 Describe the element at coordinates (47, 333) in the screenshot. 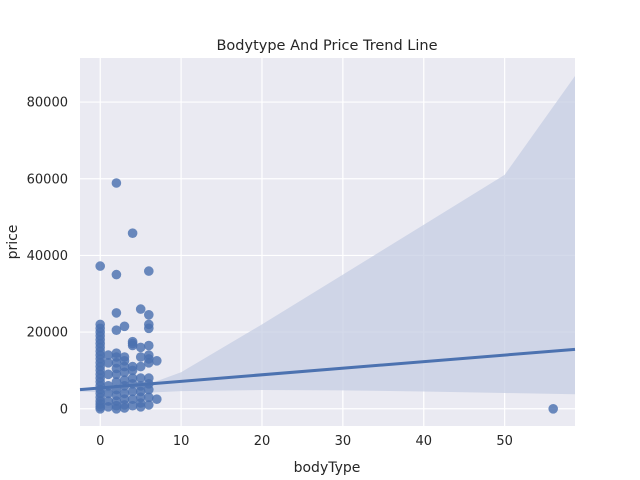

I see `y-tick-label: 20000` at that location.